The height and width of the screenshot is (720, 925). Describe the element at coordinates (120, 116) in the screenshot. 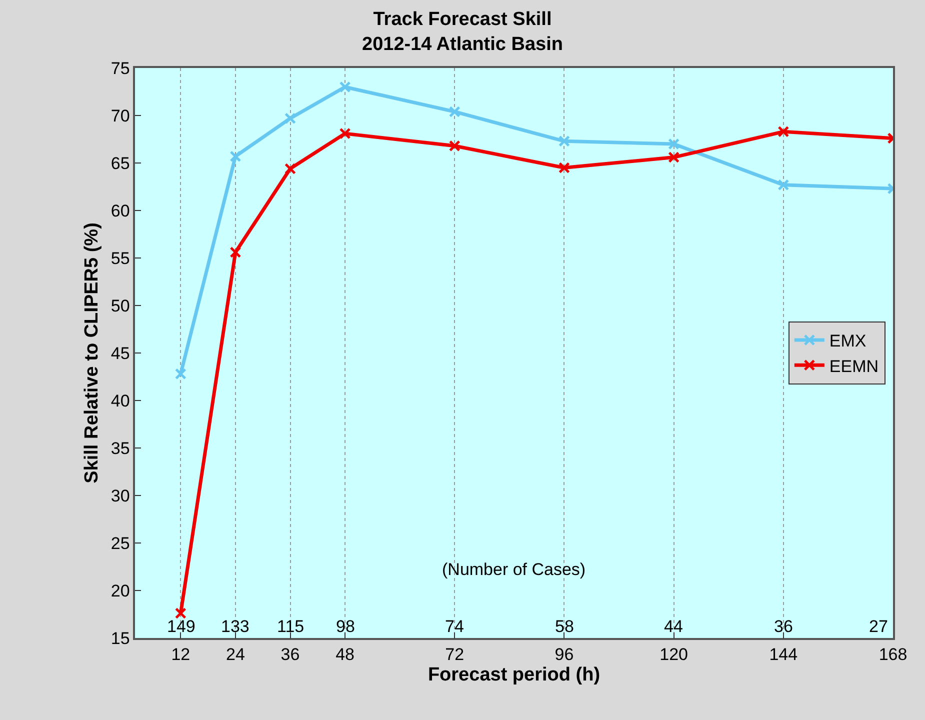

I see `y-tick-label: 70` at that location.